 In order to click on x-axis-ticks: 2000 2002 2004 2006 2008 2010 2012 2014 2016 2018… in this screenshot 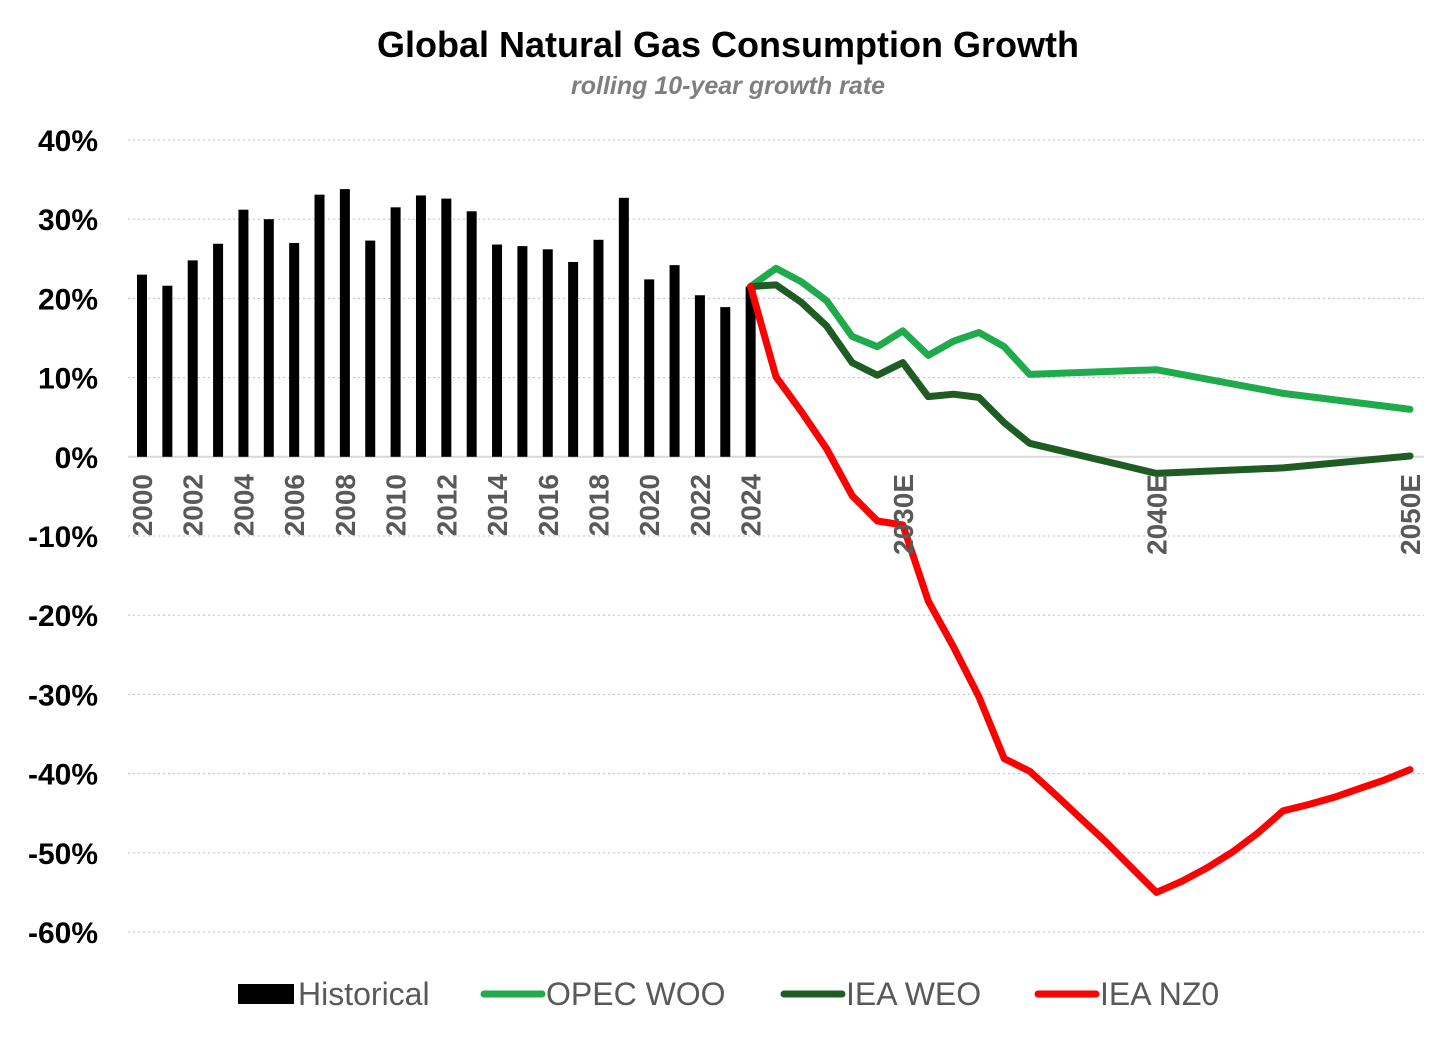, I will do `click(776, 514)`.